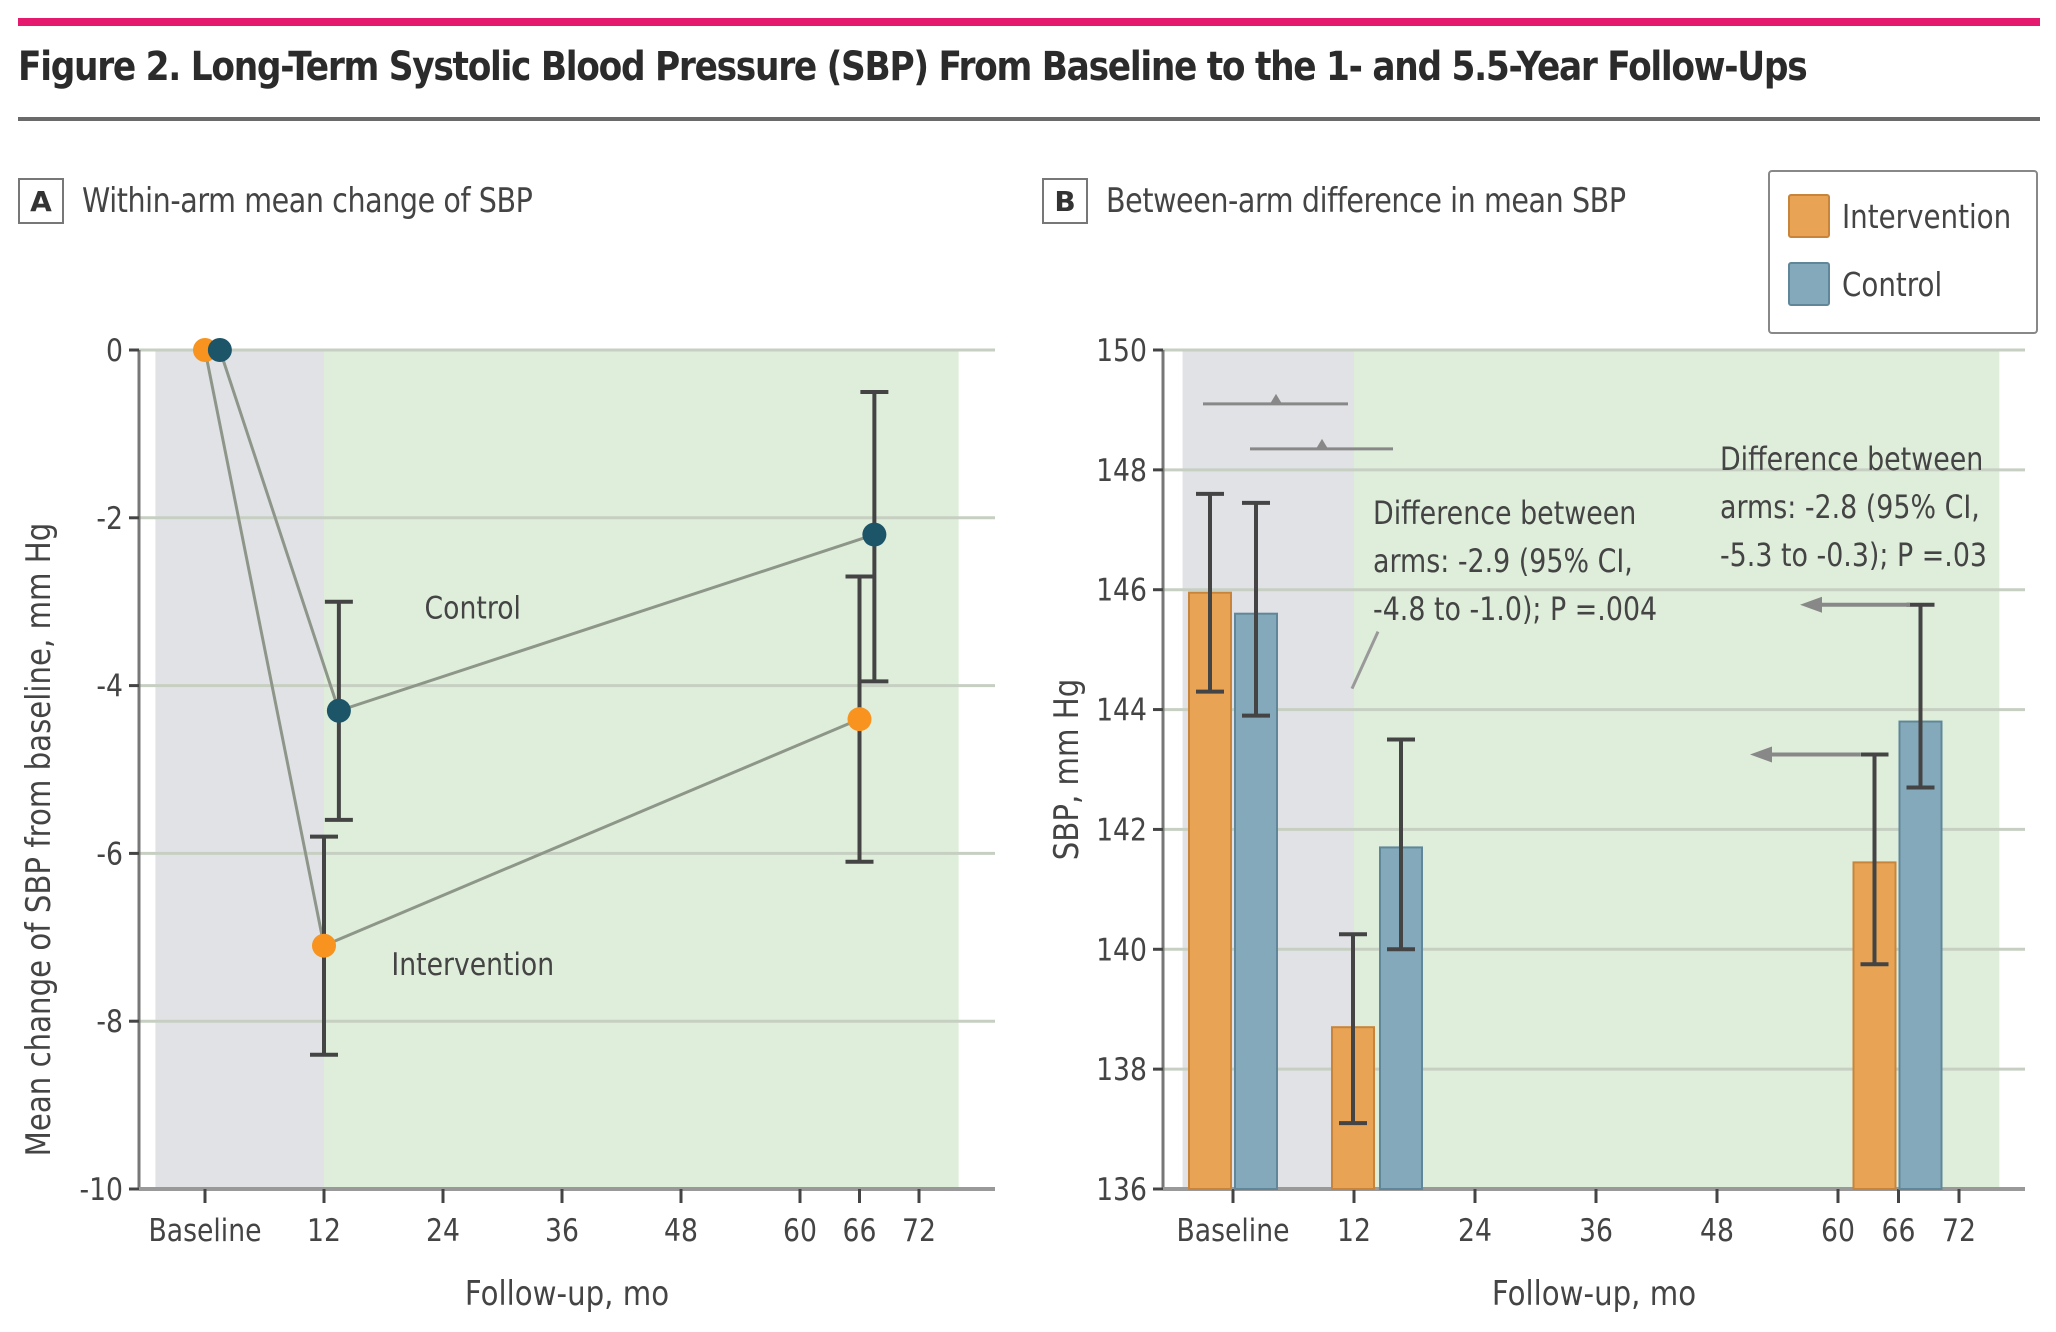  I want to click on panel-b-annotation-2-line: arms: -2.8 (95% CI,, so click(1850, 507).